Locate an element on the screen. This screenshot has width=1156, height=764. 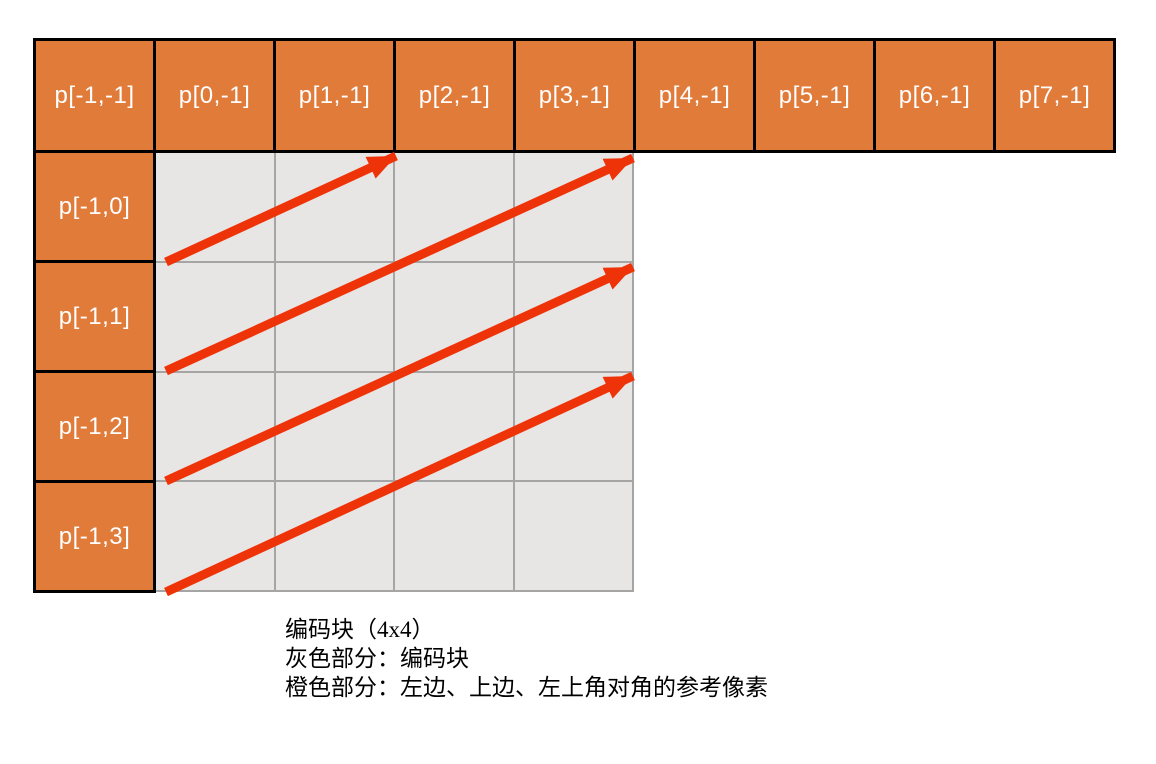
reference-cell-top-5: p[5,-1] is located at coordinates (814, 95).